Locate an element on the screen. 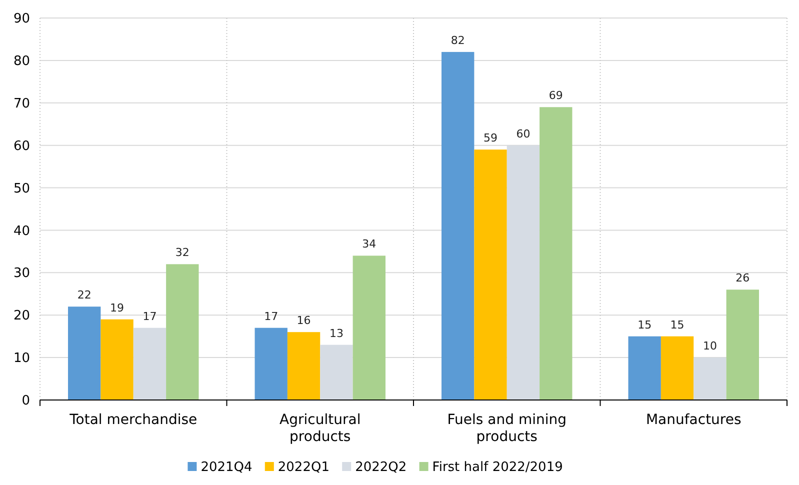 The image size is (799, 485). data-label: 32 is located at coordinates (182, 253).